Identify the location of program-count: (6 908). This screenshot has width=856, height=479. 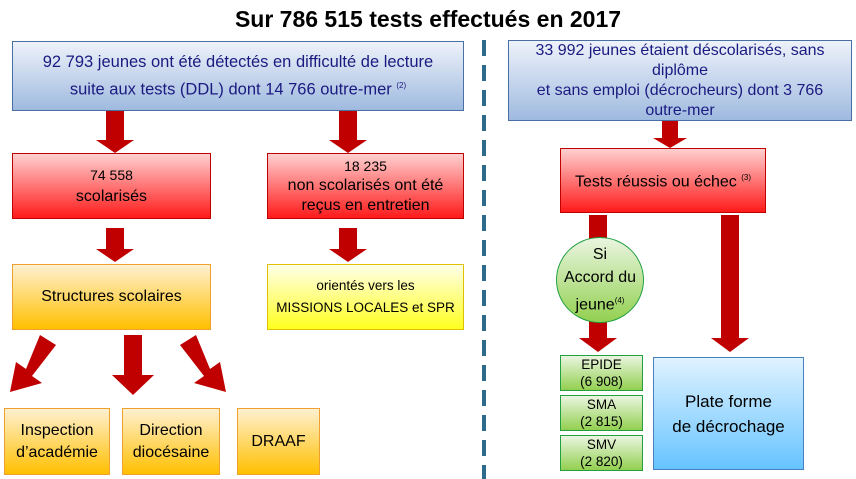
(601, 381).